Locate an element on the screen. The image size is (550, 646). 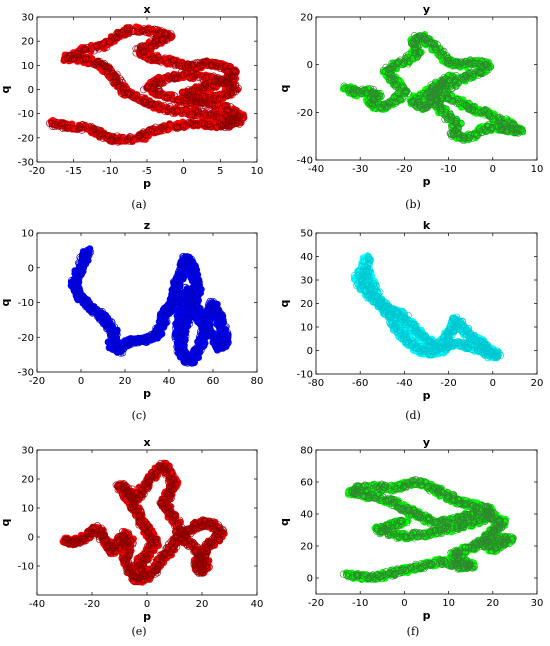
y-axis-label: q is located at coordinates (6, 90).